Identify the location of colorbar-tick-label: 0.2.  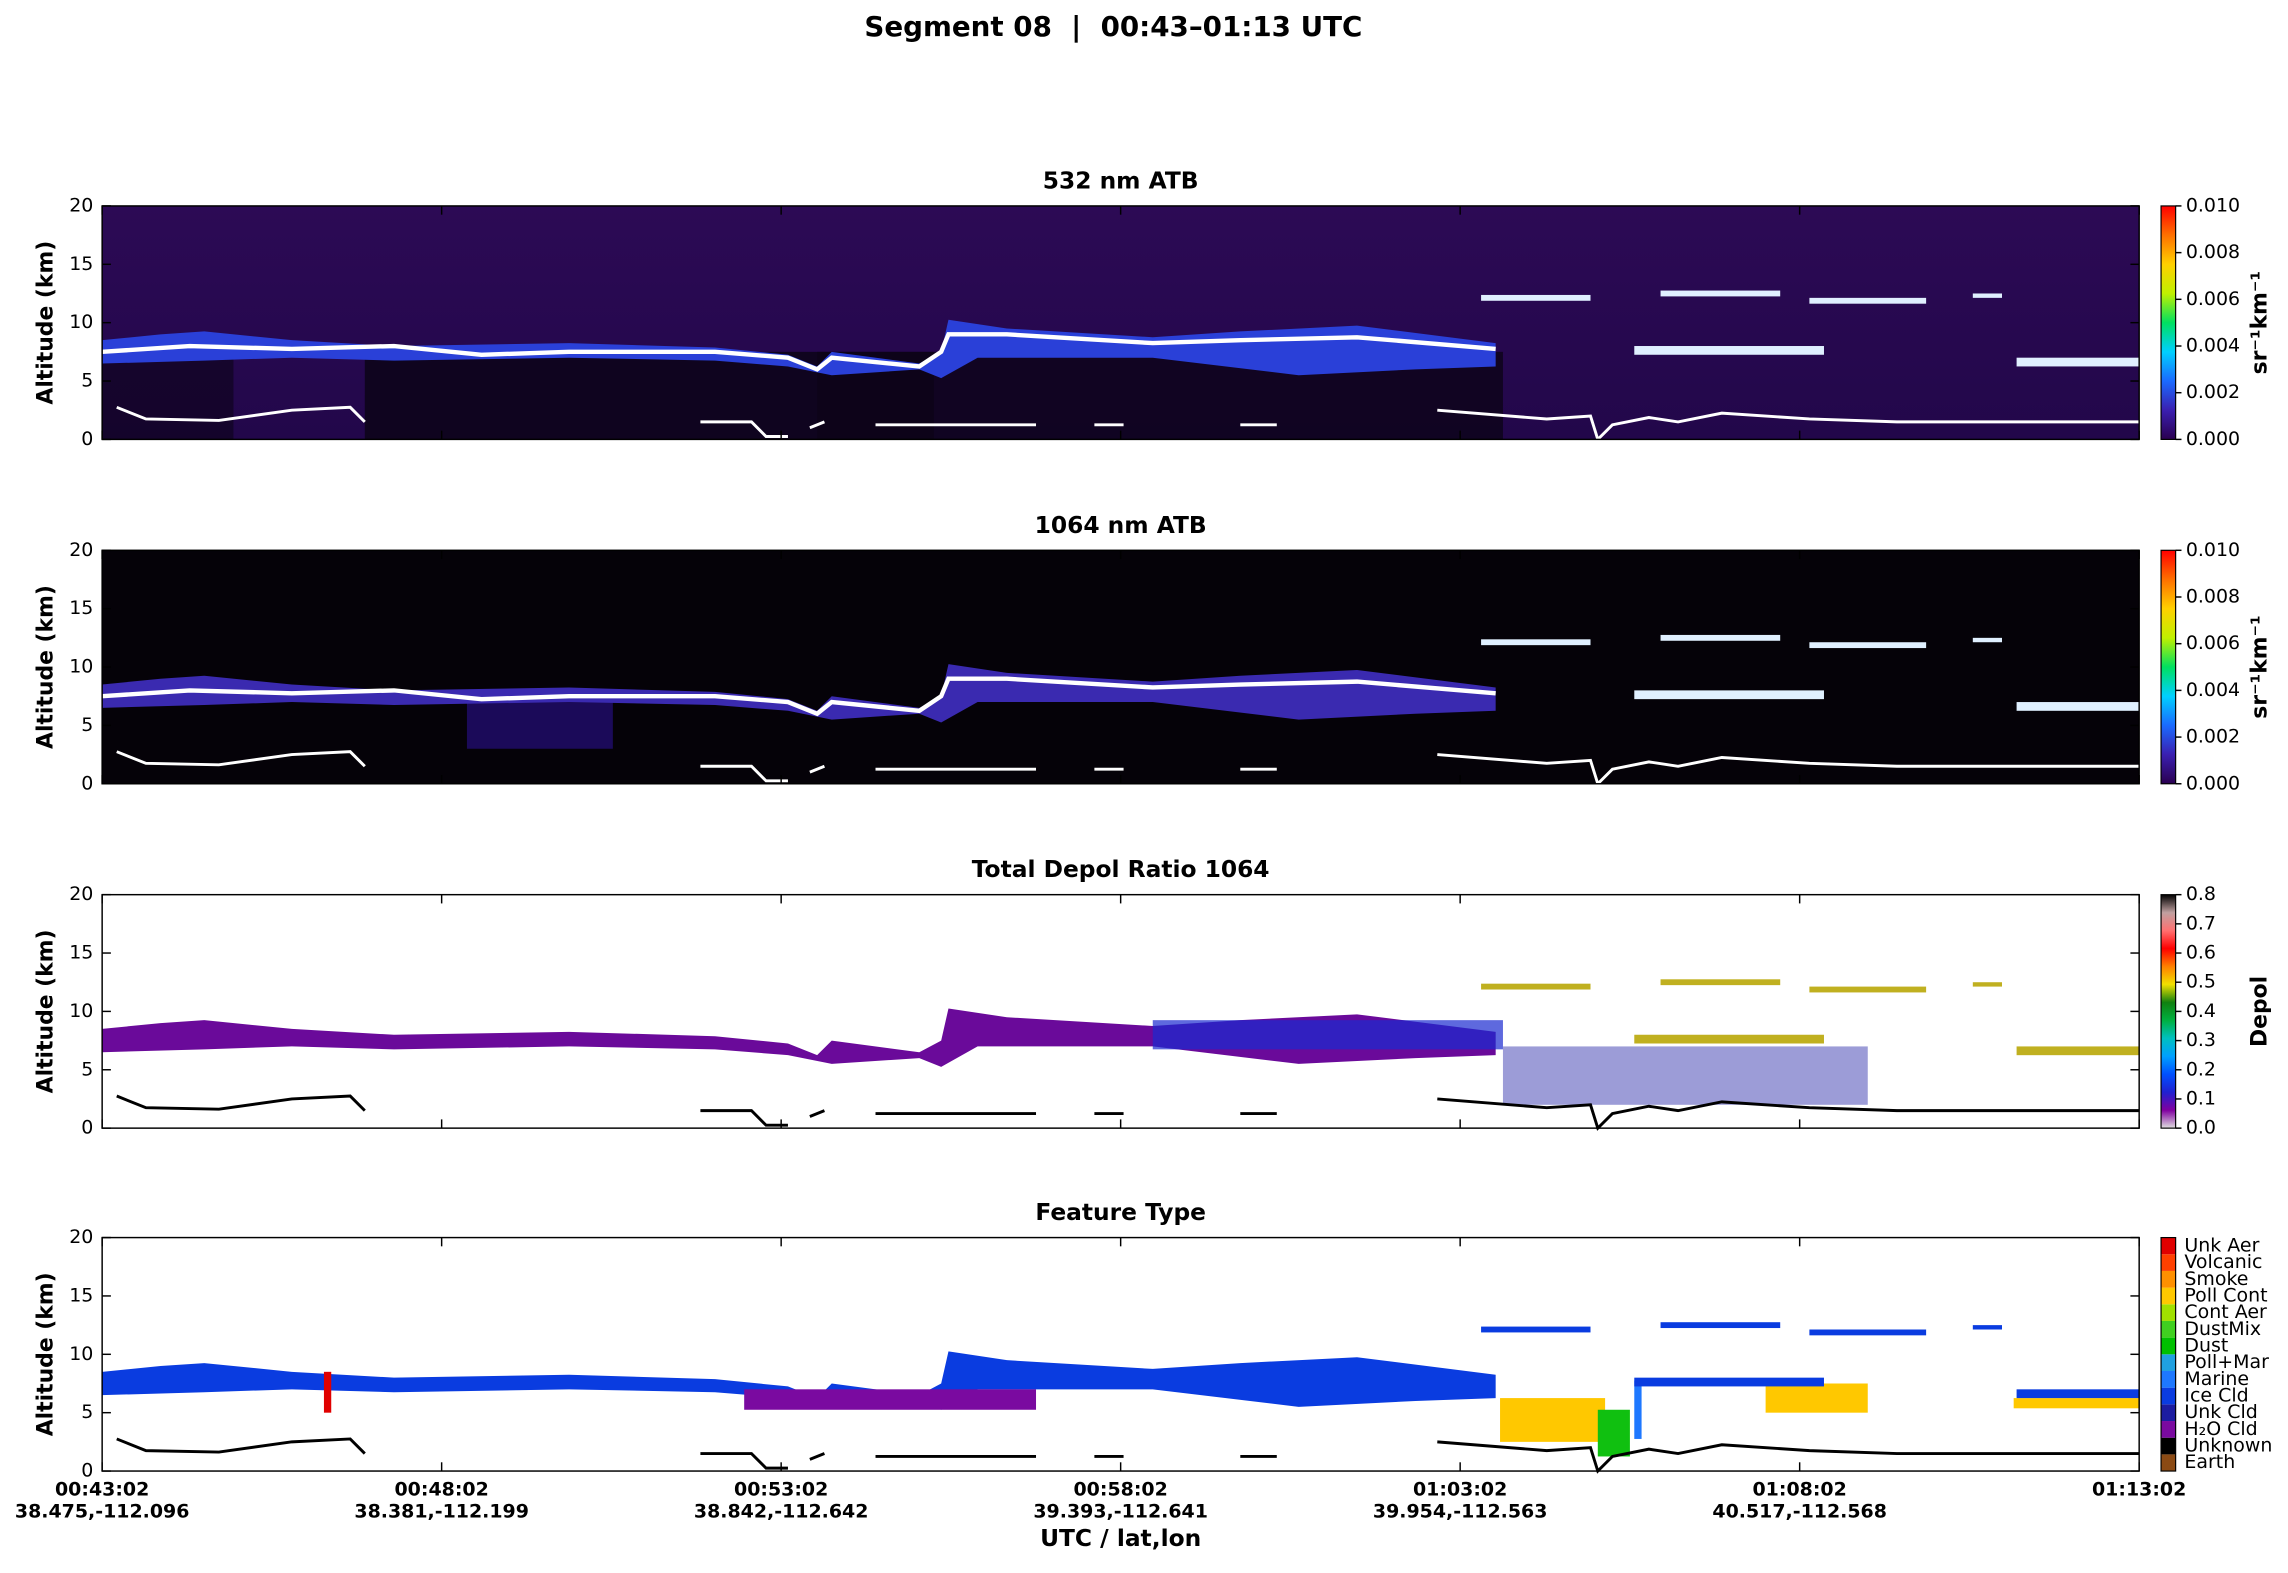
(2201, 1069).